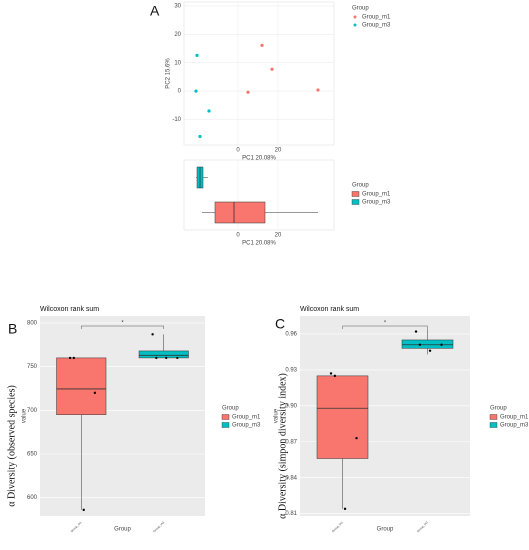 This screenshot has width=529, height=550. What do you see at coordinates (291, 370) in the screenshot?
I see `y-tick-label: 0.93` at bounding box center [291, 370].